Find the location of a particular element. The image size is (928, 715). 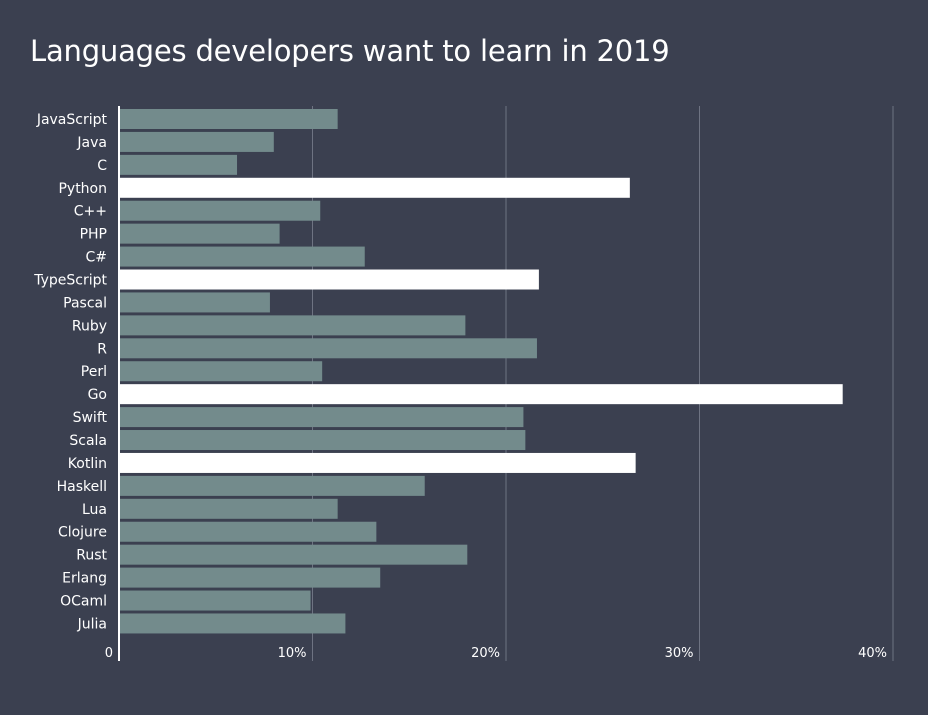

category-label: Ruby is located at coordinates (89, 326).